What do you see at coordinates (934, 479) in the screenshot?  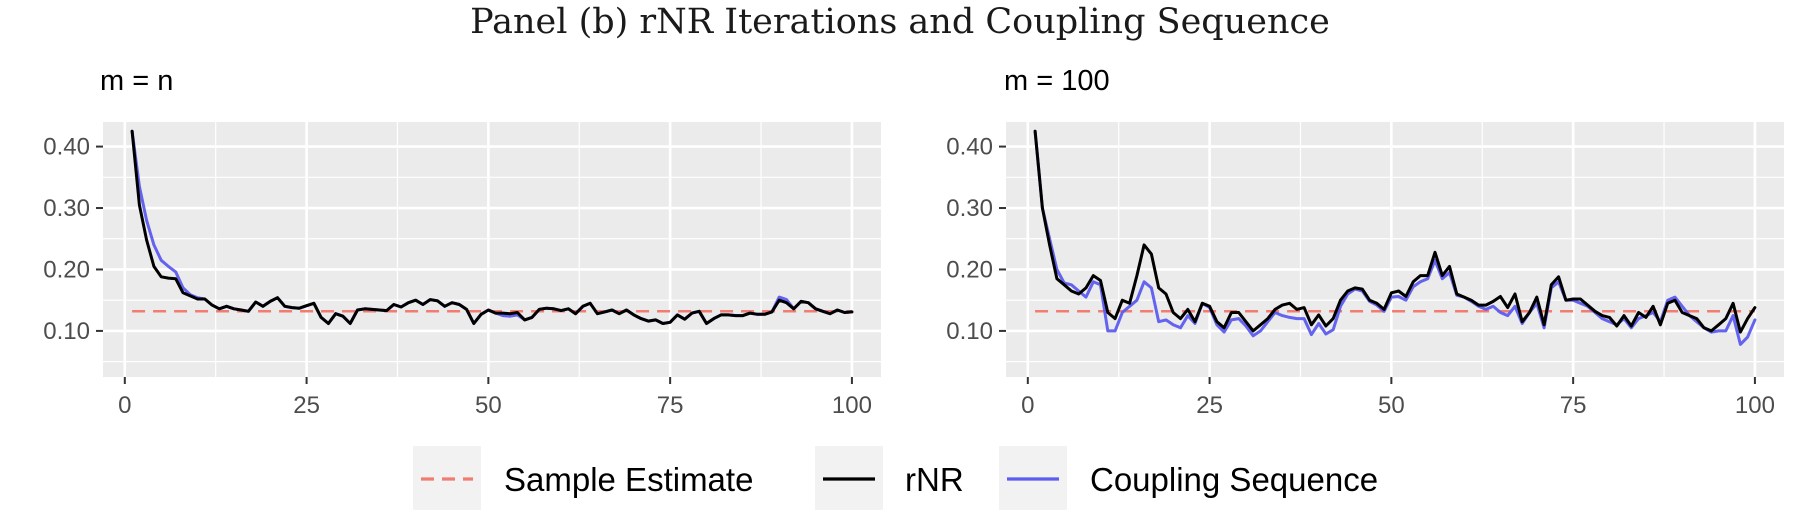 I see `legend-label: rNR` at bounding box center [934, 479].